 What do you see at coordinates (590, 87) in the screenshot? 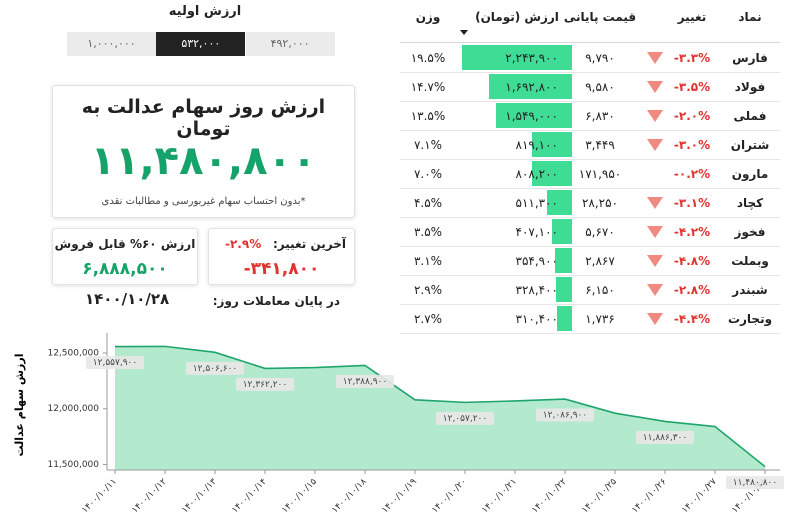
I see `table-row: فولاد -۳.۵% ۹,۵۸۰ ۱,۶۹۲,۸۰۰ ۱۴.۷%` at bounding box center [590, 87].